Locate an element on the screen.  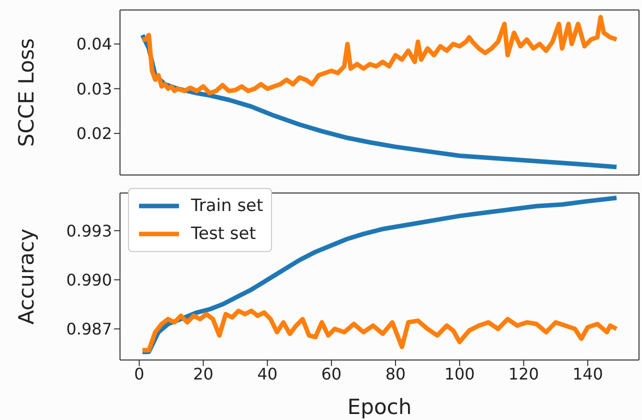
y-tick-label: 0.987 is located at coordinates (89, 329).